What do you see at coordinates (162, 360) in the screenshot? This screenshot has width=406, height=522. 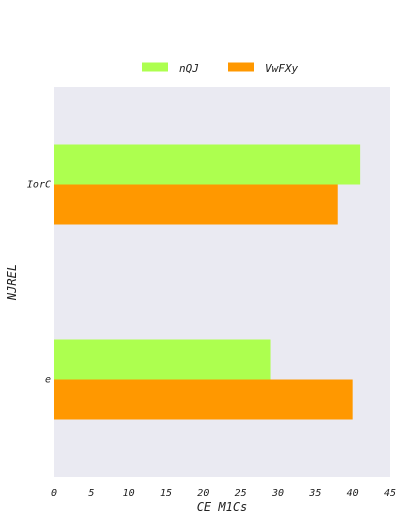 I see `bar-nQJ-e` at bounding box center [162, 360].